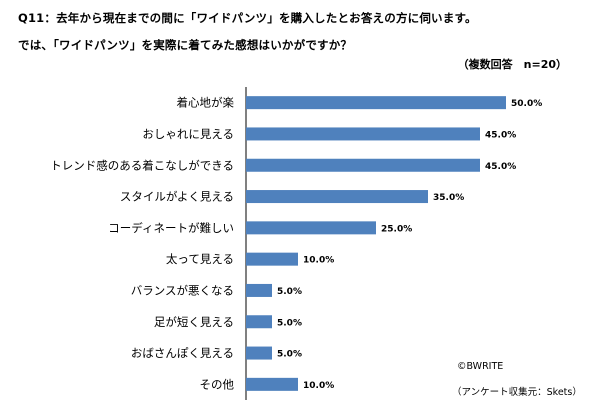 This screenshot has height=411, width=595. I want to click on category-label: バランスが悪くなる, so click(182, 290).